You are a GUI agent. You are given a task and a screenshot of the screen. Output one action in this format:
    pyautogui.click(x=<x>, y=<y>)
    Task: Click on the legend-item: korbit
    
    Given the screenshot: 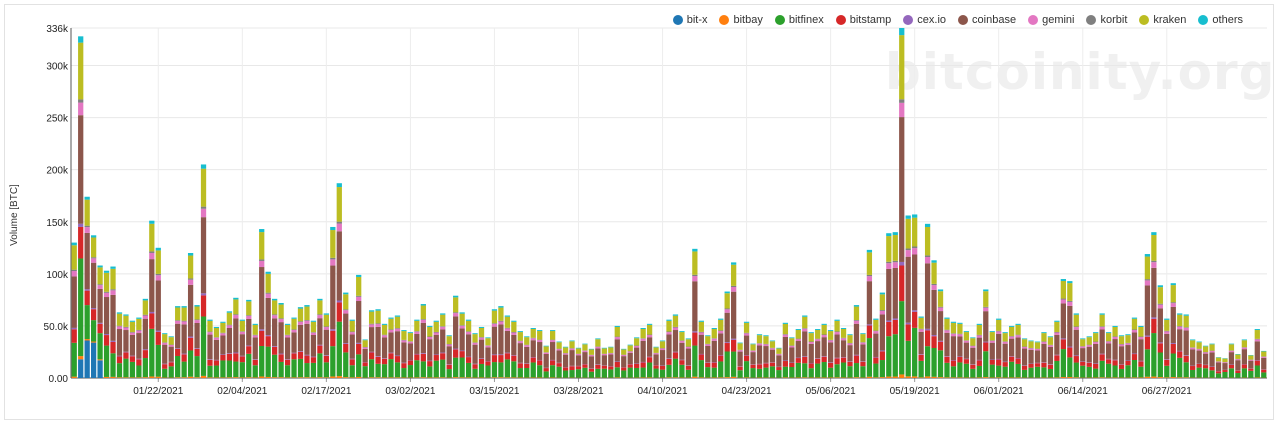 What is the action you would take?
    pyautogui.click(x=1106, y=20)
    